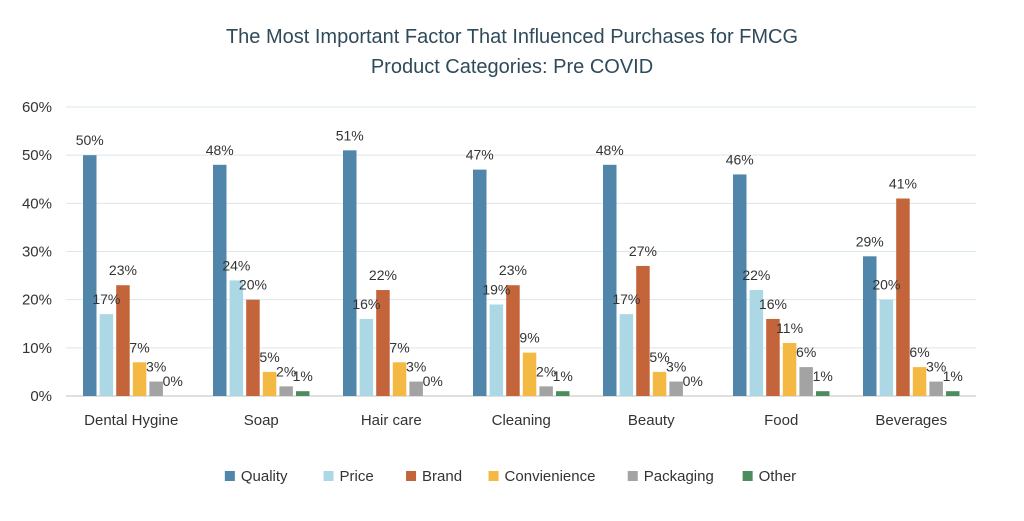  What do you see at coordinates (391, 420) in the screenshot?
I see `x-tick-label: Hair care` at bounding box center [391, 420].